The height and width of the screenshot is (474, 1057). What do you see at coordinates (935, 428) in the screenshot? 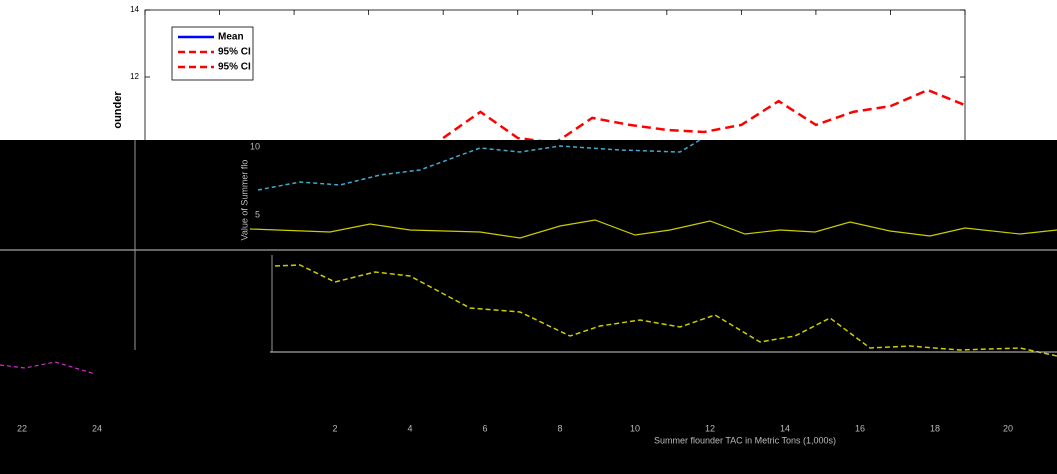
I see `overlay-x-tick-label: 18` at bounding box center [935, 428].